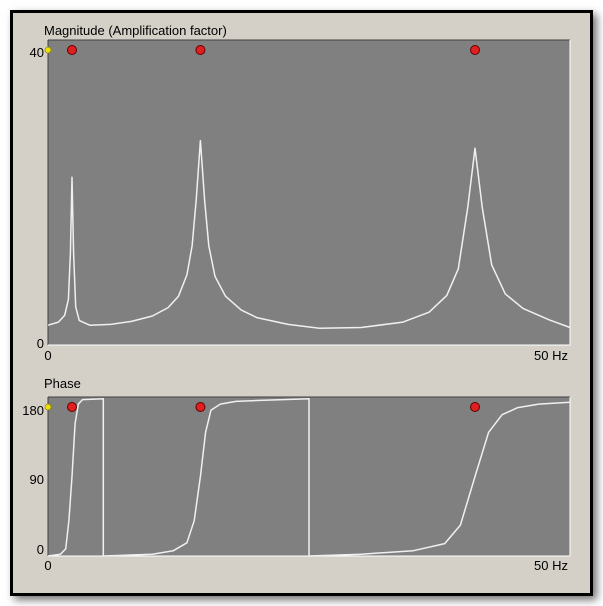  I want to click on phase-y-tick-label: 0, so click(40, 549).